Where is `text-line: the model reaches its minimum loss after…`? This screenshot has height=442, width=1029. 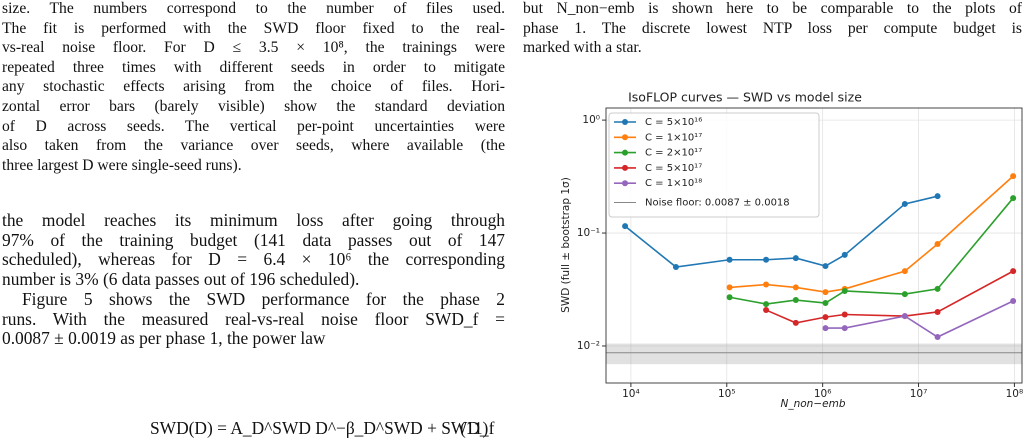 text-line: the model reaches its minimum loss after… is located at coordinates (253, 220).